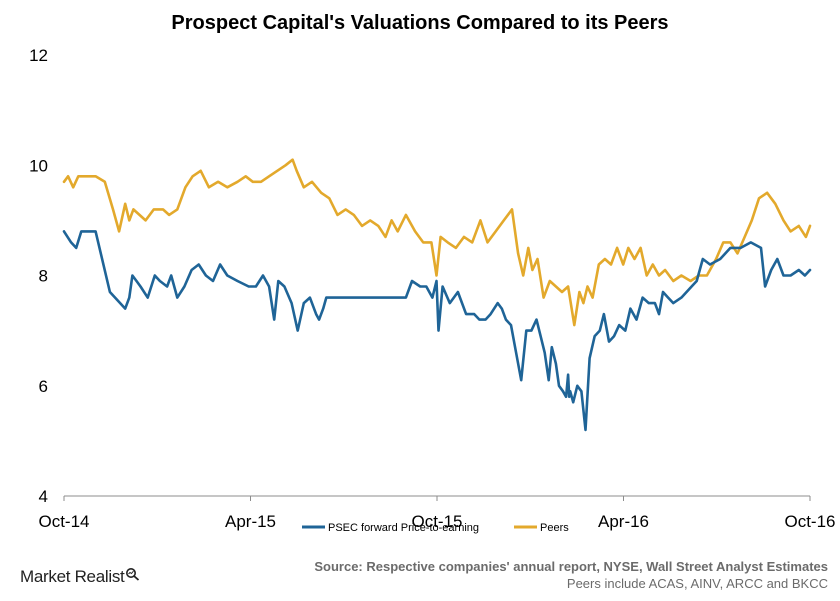 The width and height of the screenshot is (840, 601). Describe the element at coordinates (43, 386) in the screenshot. I see `y-tick-label: 6` at that location.